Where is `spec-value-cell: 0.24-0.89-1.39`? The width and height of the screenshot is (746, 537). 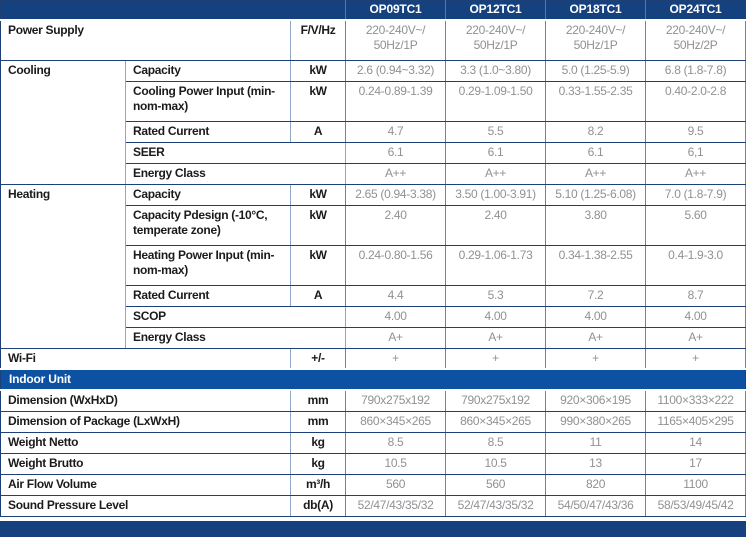 spec-value-cell: 0.24-0.89-1.39 is located at coordinates (396, 101).